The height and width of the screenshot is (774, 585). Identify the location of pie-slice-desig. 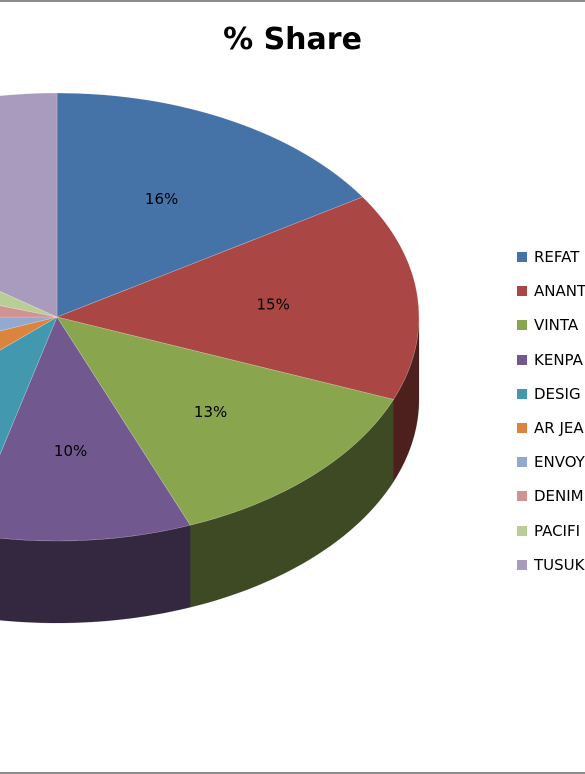
(29, 386).